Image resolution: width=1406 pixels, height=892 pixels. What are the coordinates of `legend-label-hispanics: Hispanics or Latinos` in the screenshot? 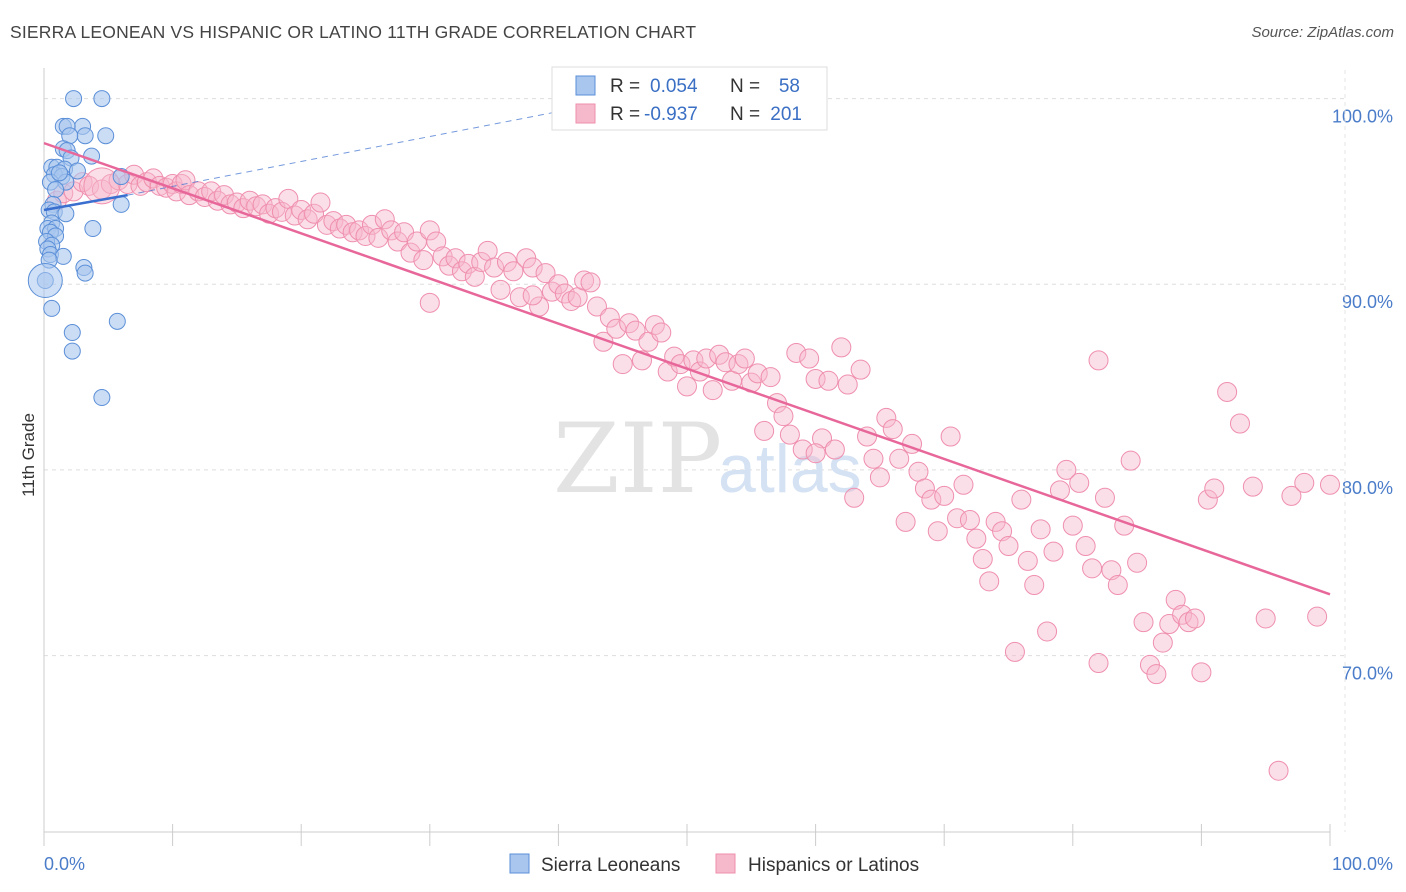 It's located at (833, 865).